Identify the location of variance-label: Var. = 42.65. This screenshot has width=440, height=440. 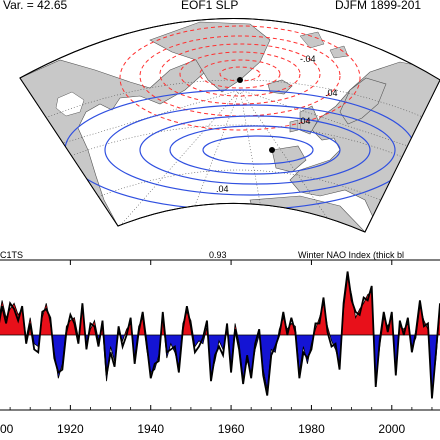
(35, 6).